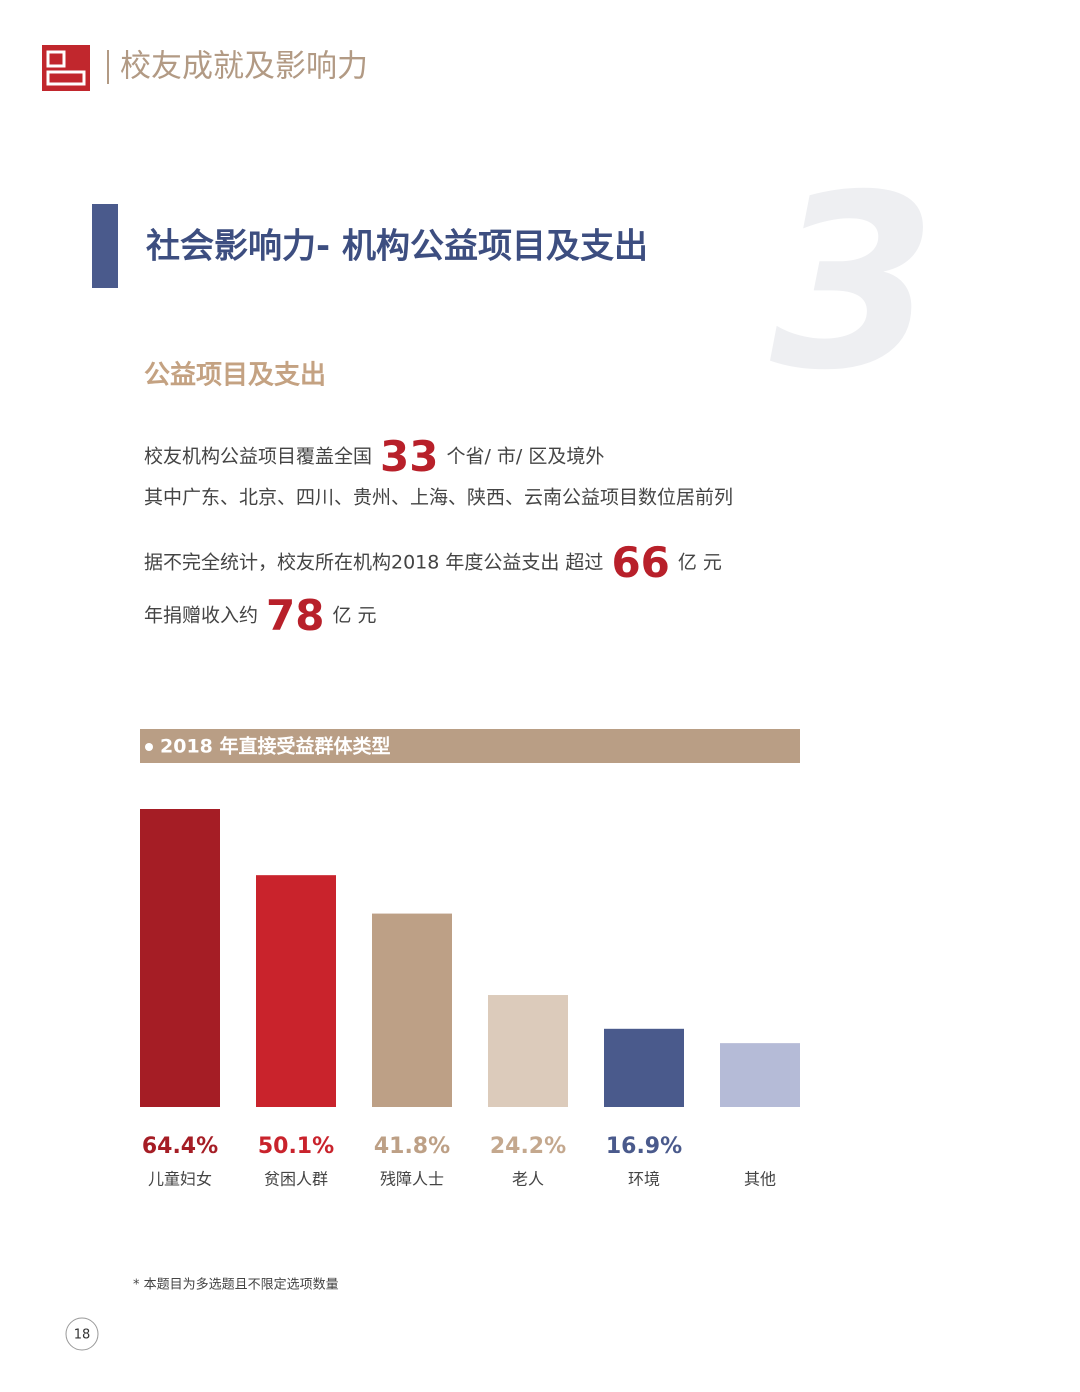 This screenshot has height=1392, width=1080. I want to click on section-title: 社会影响力- 机构公益项目及支出, so click(397, 247).